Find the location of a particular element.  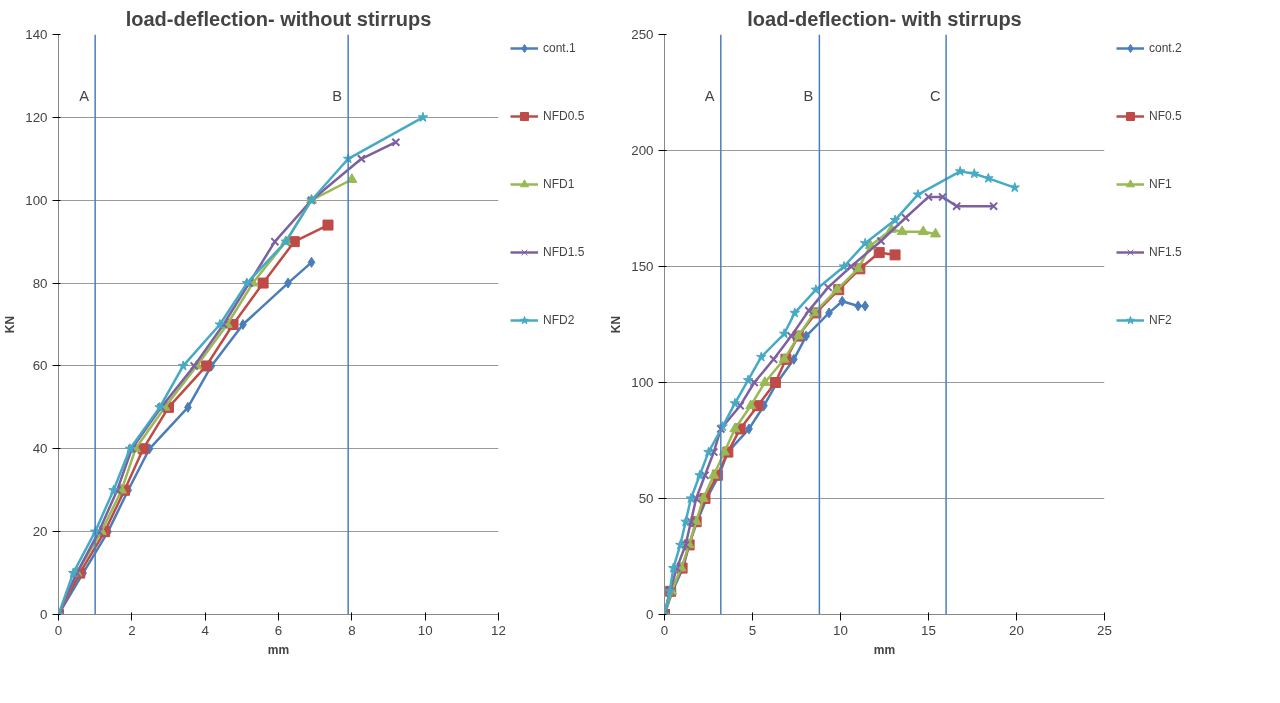

legend-label: NFD2 is located at coordinates (559, 320).